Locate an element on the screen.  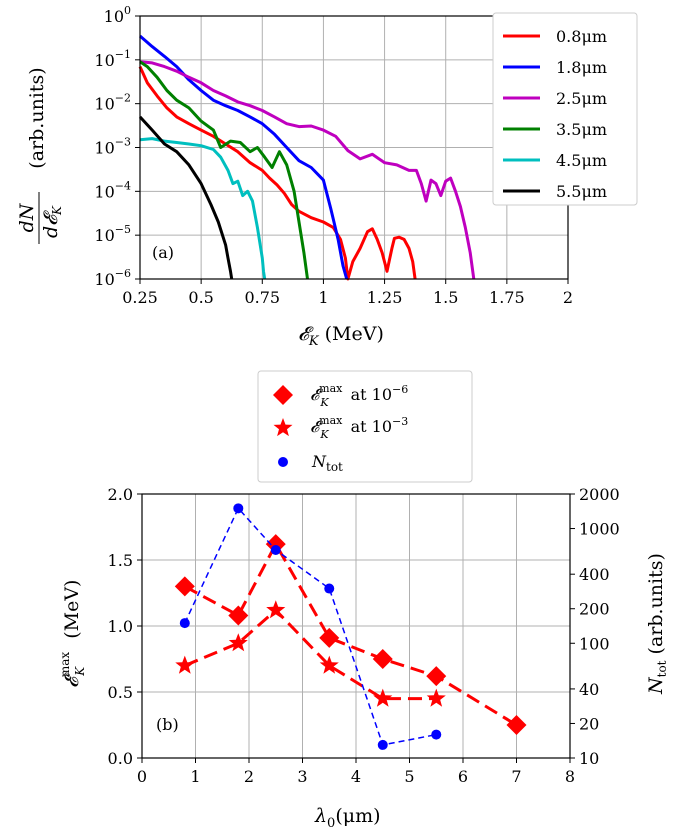
legend-b-item-ntot: Ntot is located at coordinates (310, 463).